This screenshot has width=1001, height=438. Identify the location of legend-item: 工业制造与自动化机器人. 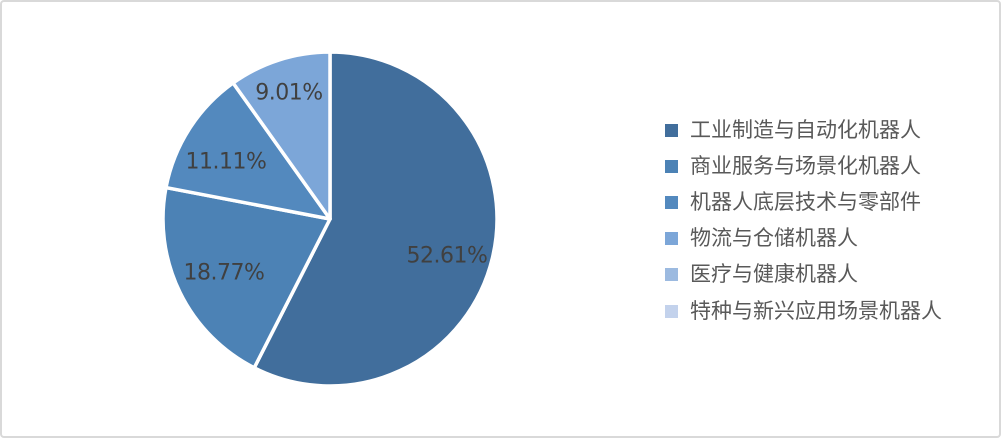
(803, 130).